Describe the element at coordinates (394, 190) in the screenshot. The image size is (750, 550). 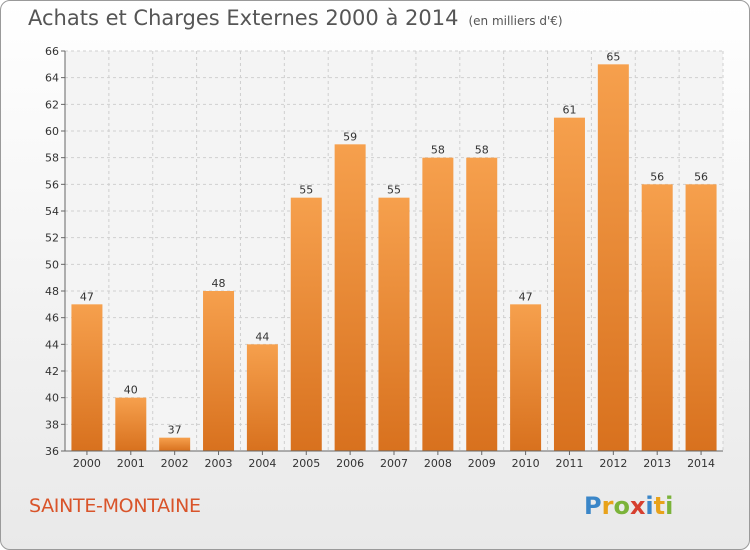
I see `value-label-2007: 55` at that location.